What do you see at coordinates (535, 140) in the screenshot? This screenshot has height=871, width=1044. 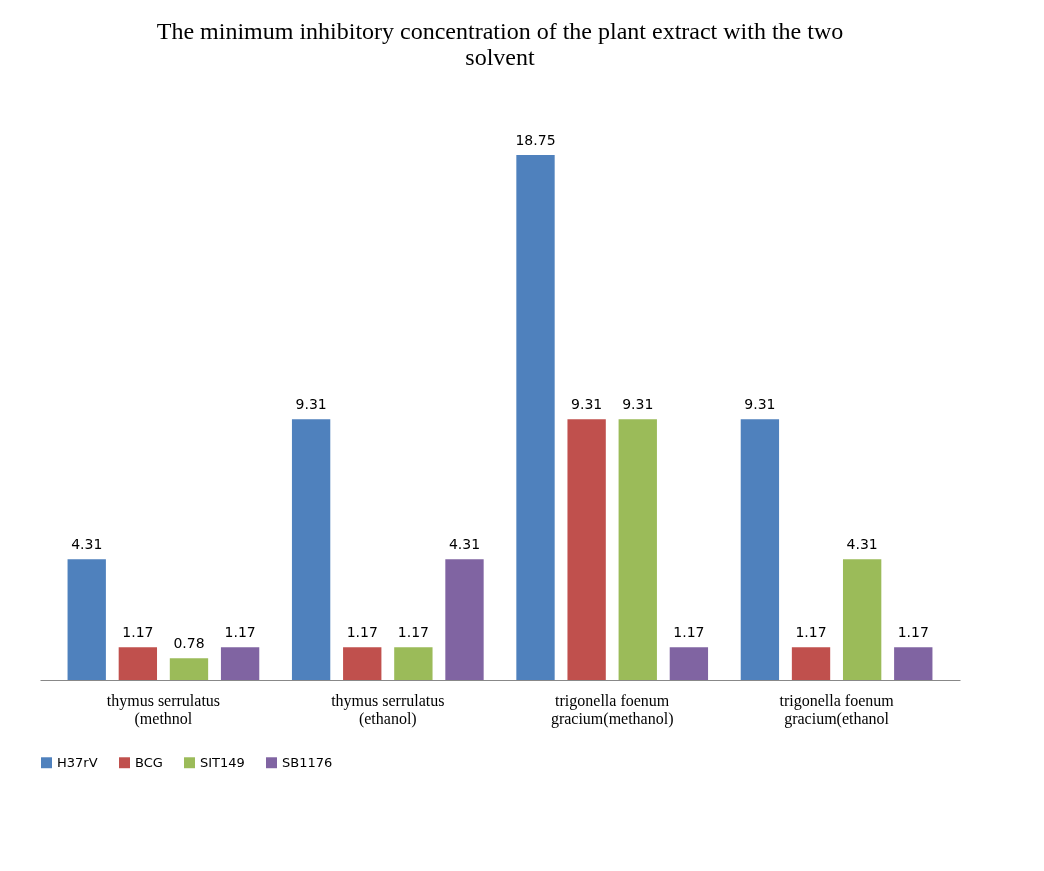 I see `data-label: 18.75` at bounding box center [535, 140].